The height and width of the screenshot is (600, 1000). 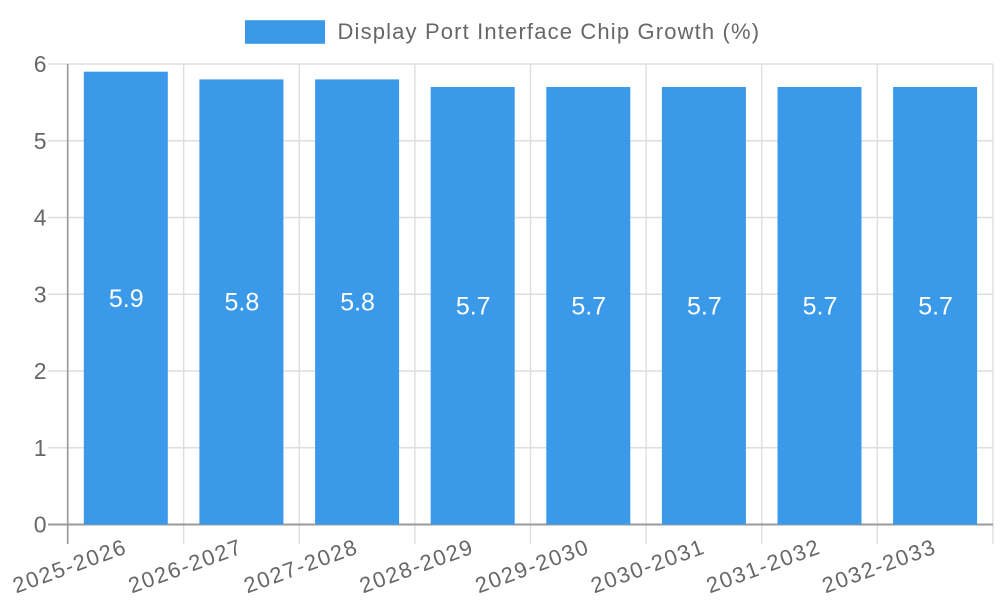 I want to click on svg-text: 2028-2029, so click(x=416, y=566).